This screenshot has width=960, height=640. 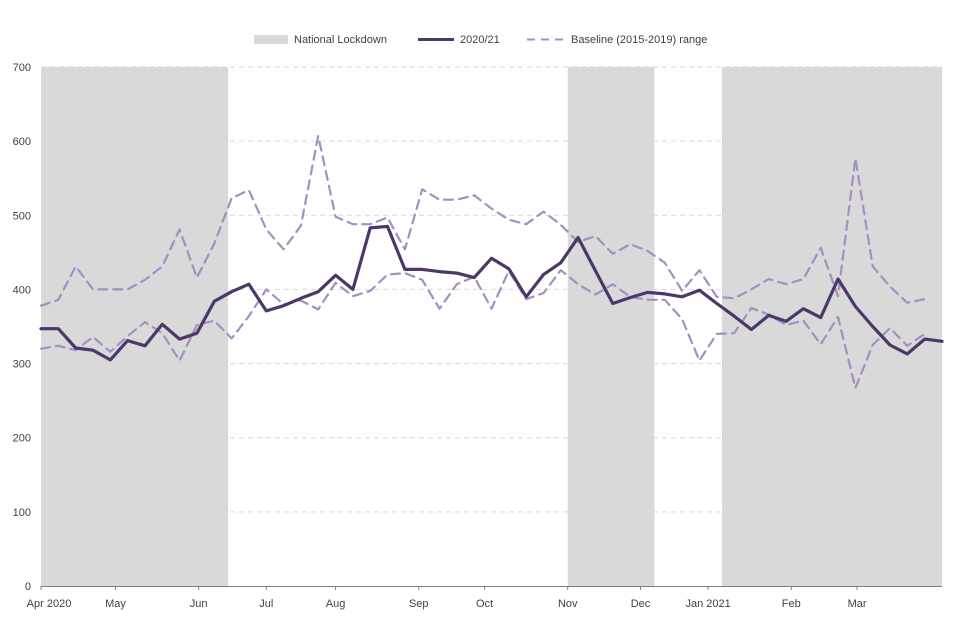 I want to click on x-tick-label-11: Feb, so click(x=791, y=604).